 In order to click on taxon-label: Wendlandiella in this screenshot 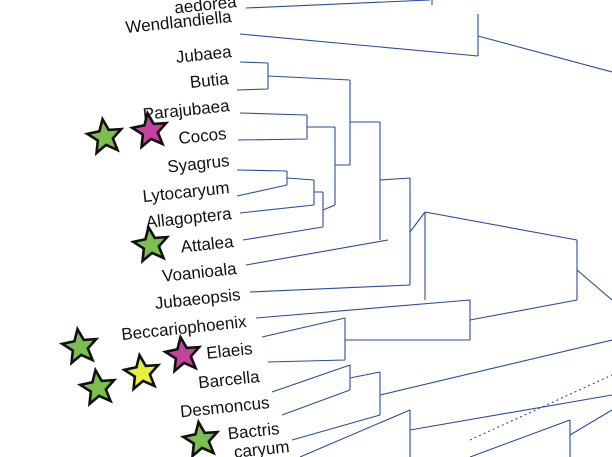, I will do `click(179, 22)`.